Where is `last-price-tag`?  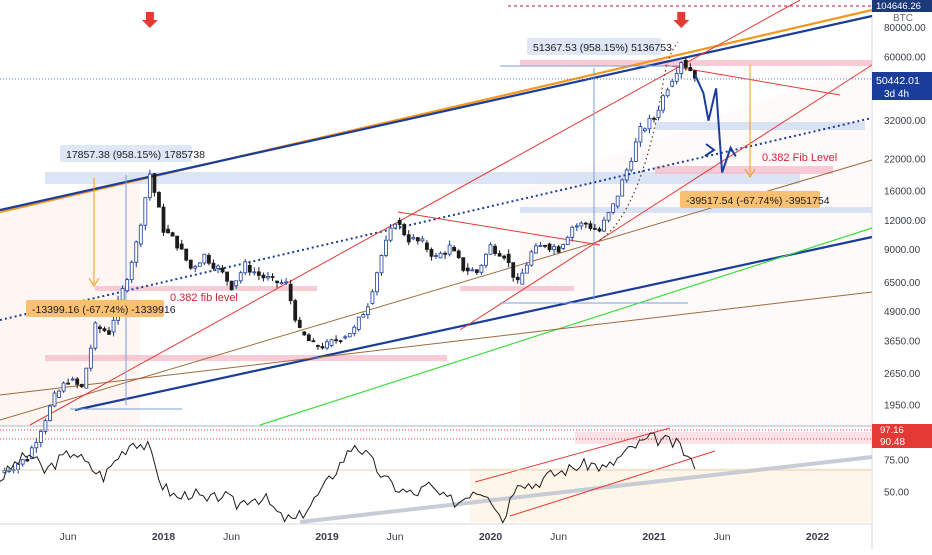
last-price-tag is located at coordinates (902, 86).